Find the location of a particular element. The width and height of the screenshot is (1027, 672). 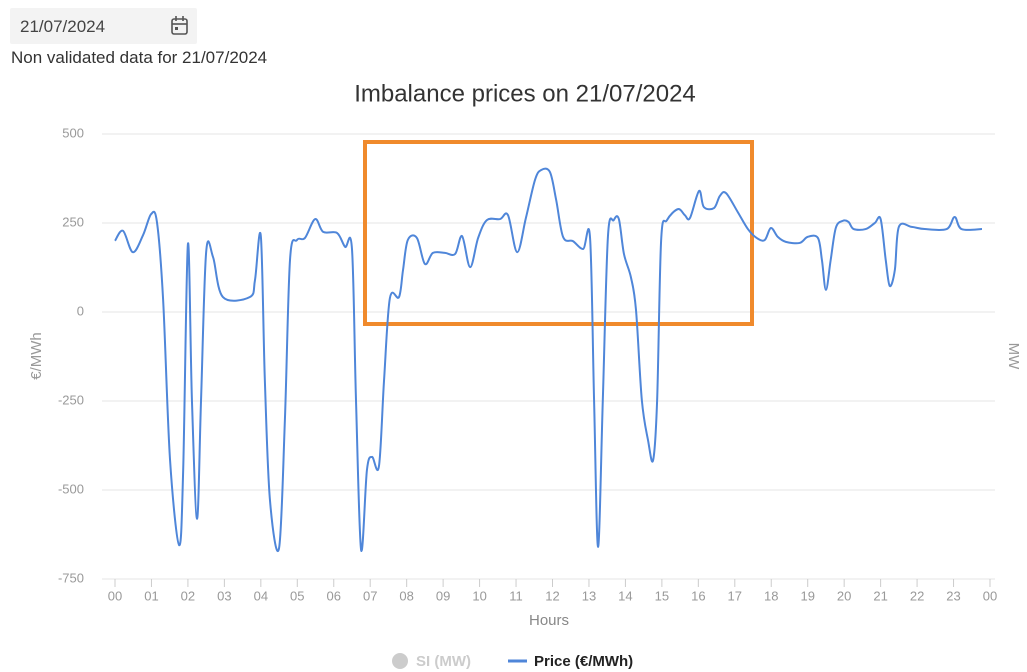

x-tick-label: 09 is located at coordinates (443, 595).